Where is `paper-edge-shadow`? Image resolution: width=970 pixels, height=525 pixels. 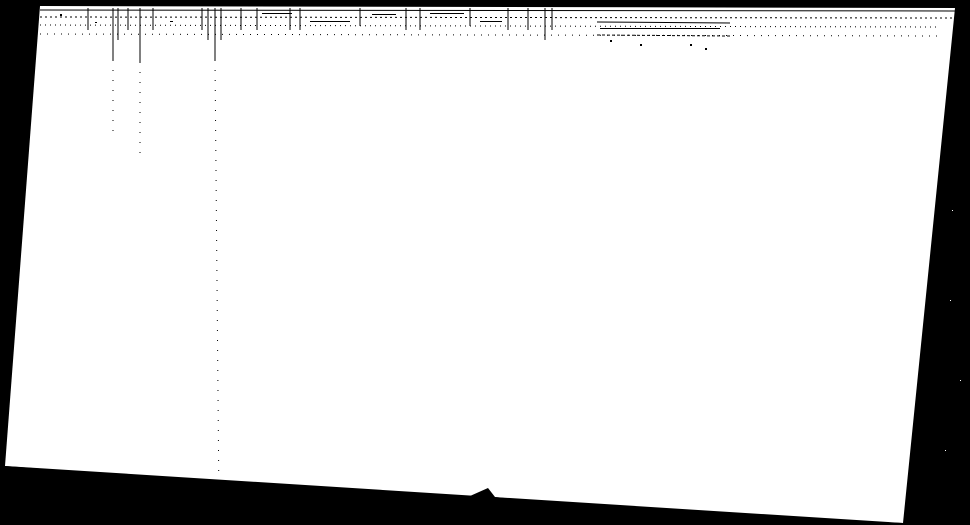
paper-edge-shadow is located at coordinates (451, 495).